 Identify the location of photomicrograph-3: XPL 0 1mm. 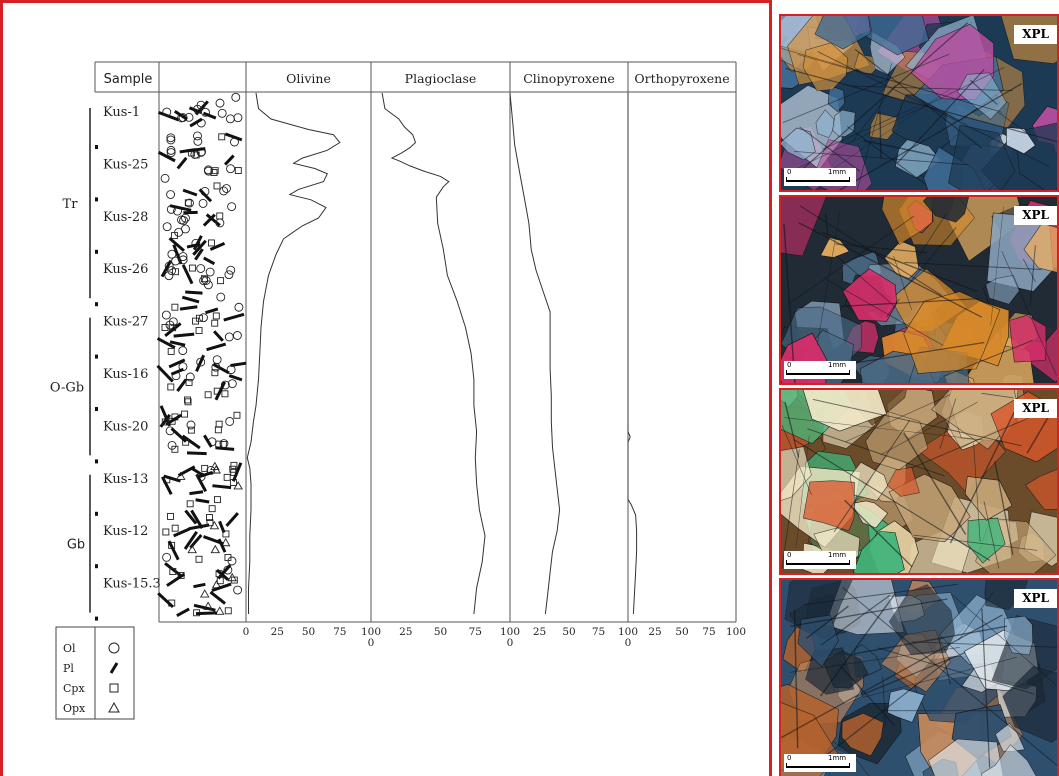
(919, 481).